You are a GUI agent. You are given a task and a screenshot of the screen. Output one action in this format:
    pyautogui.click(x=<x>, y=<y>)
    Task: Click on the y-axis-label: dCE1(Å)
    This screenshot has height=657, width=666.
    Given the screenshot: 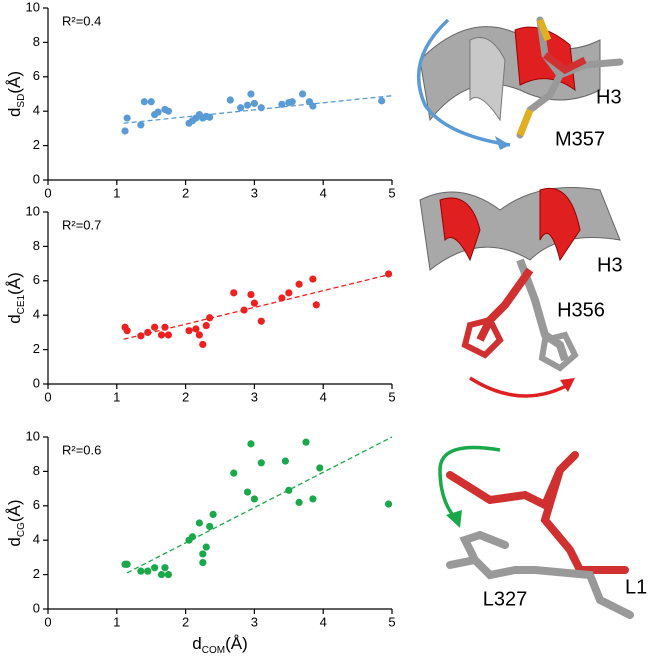 What is the action you would take?
    pyautogui.click(x=16, y=298)
    